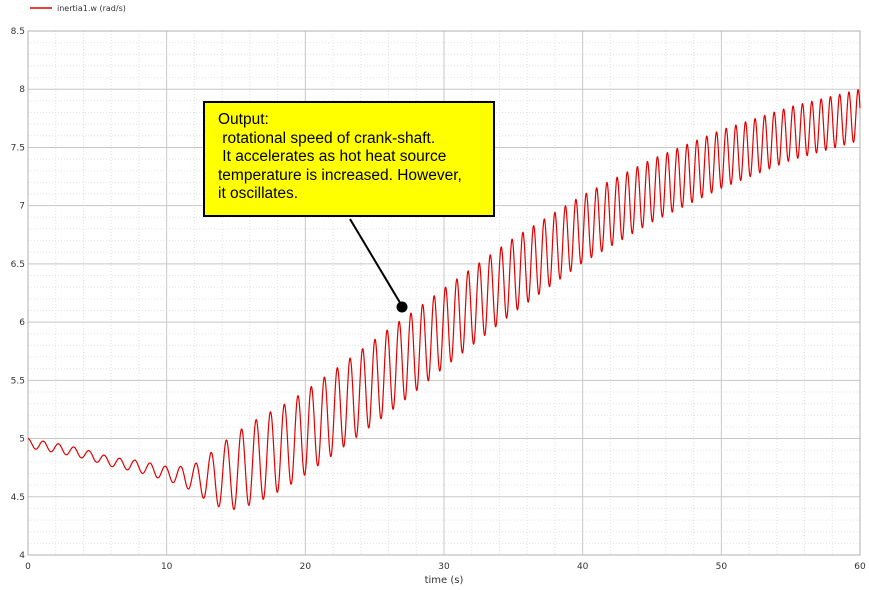 This screenshot has width=869, height=590. I want to click on x-tick-label: 60, so click(860, 567).